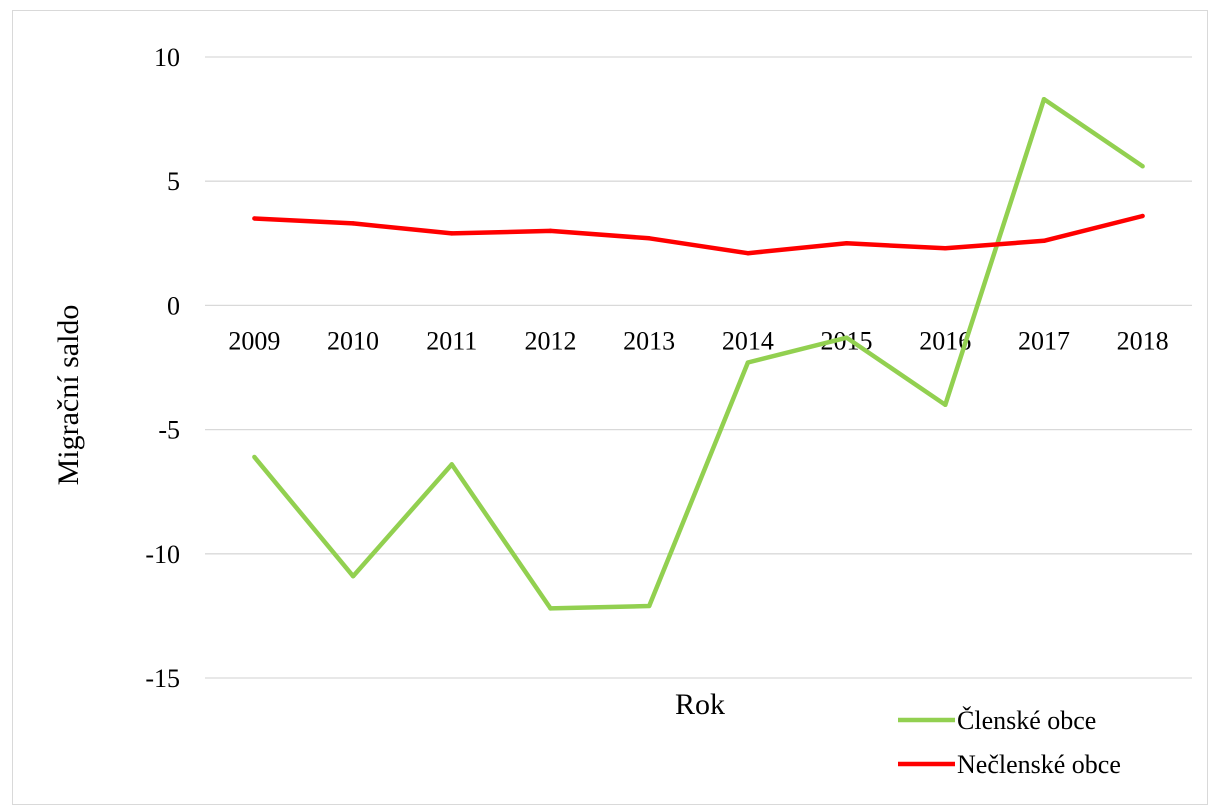 The height and width of the screenshot is (808, 1211). Describe the element at coordinates (68, 395) in the screenshot. I see `y-axis-title: Migrační saldo` at that location.